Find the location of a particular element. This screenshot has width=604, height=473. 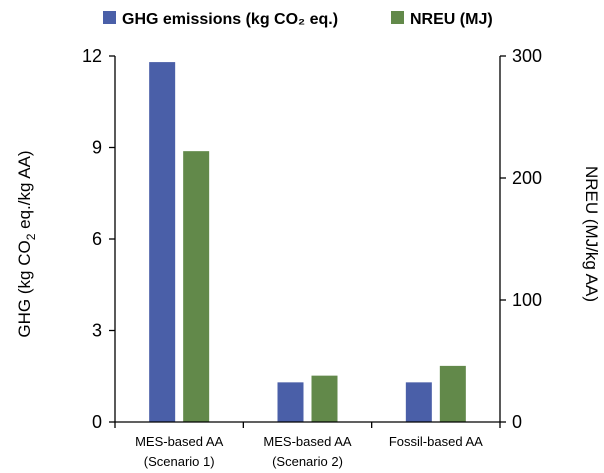

left-tick-label: 9 is located at coordinates (97, 148).